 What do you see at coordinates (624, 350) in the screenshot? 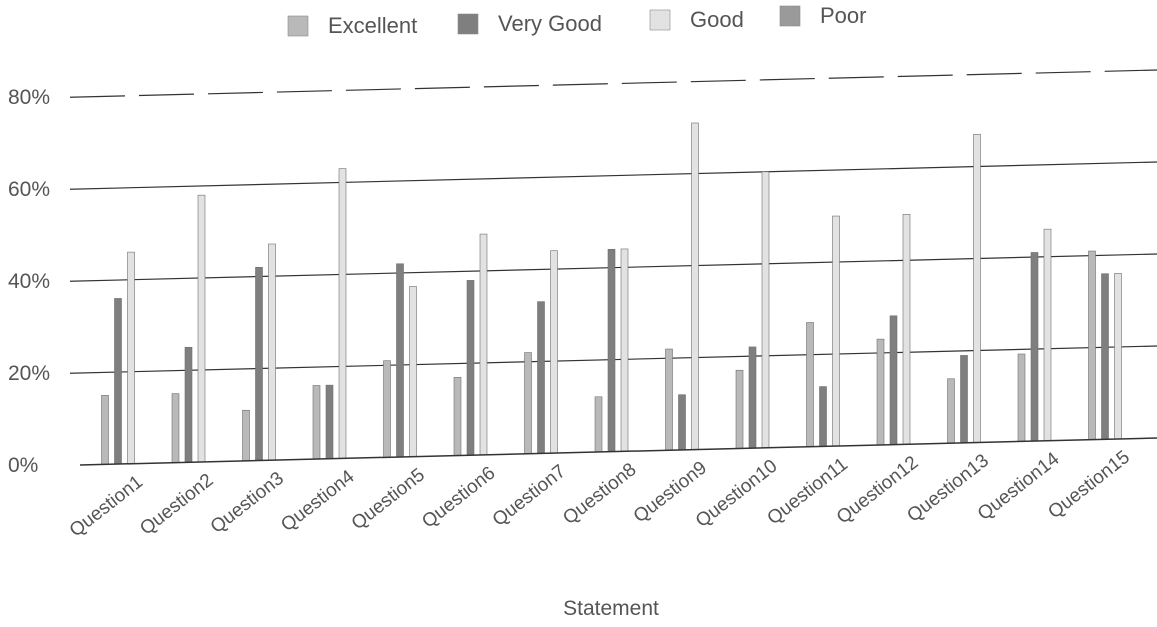
I see `bar-good-question8` at bounding box center [624, 350].